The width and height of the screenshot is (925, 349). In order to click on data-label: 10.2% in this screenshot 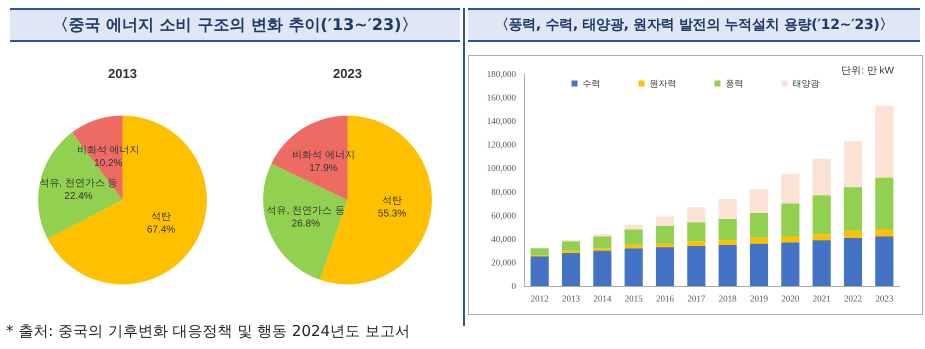, I will do `click(108, 164)`.